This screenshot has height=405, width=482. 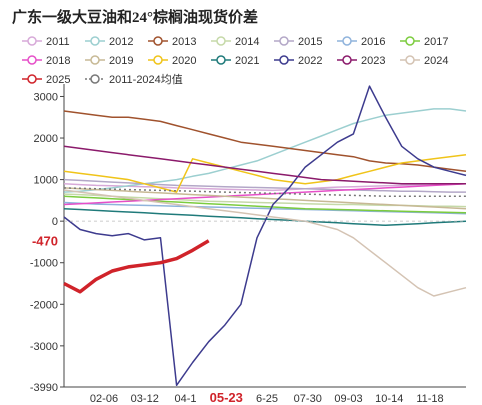 What do you see at coordinates (46, 97) in the screenshot?
I see `y-tick-label: 3000` at bounding box center [46, 97].